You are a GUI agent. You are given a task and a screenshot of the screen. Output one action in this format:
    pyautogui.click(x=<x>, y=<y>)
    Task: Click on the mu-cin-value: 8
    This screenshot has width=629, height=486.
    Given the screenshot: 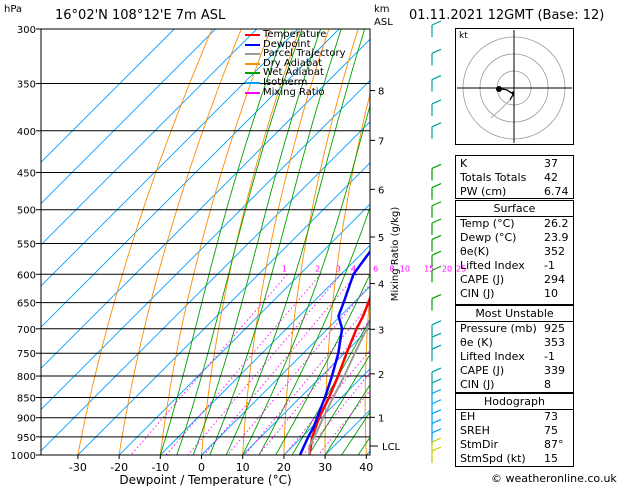 What is the action you would take?
    pyautogui.click(x=547, y=384)
    